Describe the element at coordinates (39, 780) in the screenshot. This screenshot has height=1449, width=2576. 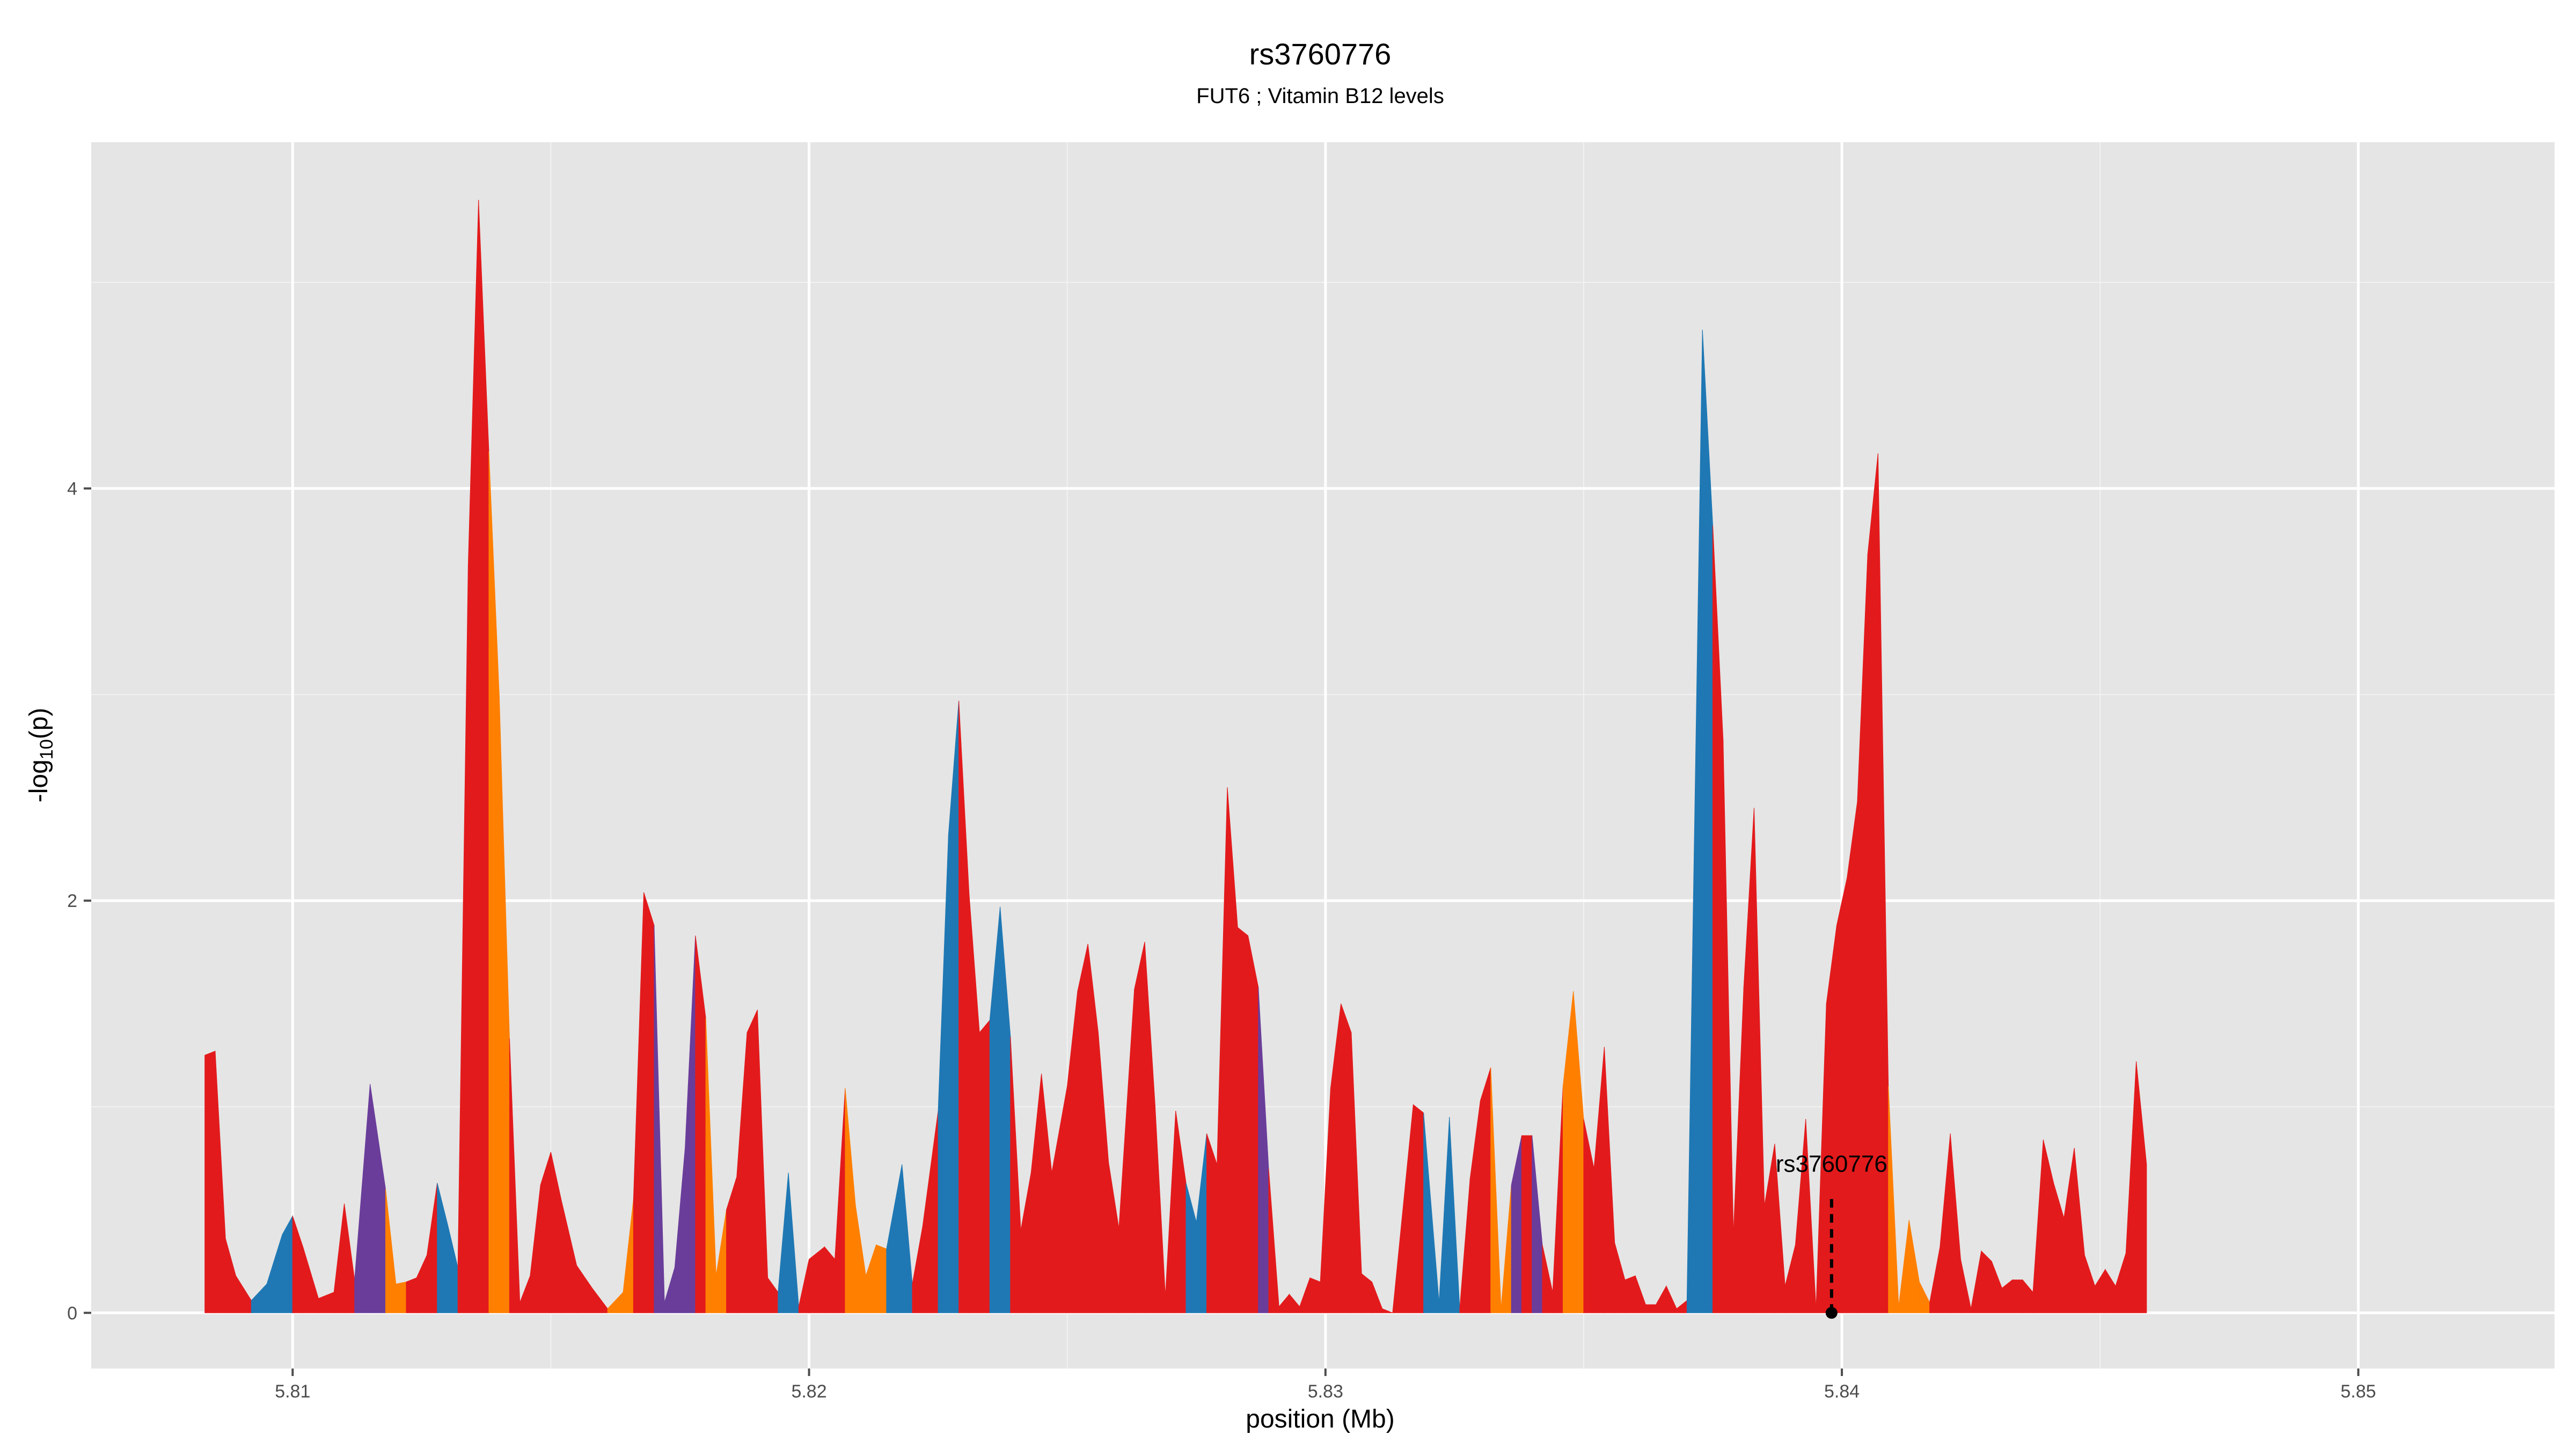
I see `y-axis-title-main: -log` at that location.